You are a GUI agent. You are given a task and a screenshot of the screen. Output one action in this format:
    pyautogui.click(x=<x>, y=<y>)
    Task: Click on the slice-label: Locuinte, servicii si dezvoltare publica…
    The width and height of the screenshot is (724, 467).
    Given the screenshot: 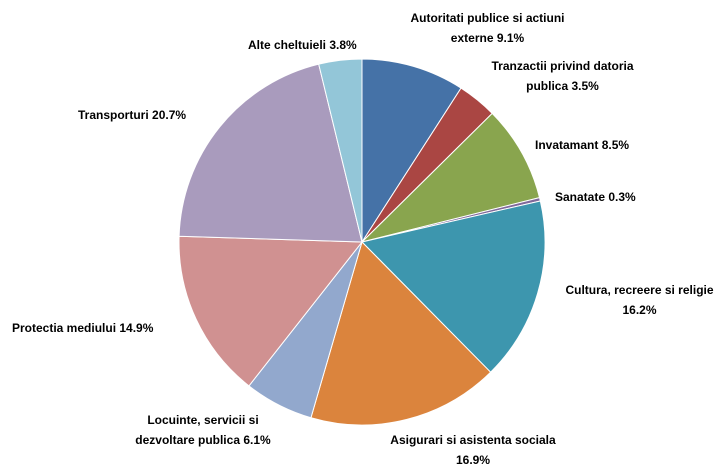 What is the action you would take?
    pyautogui.click(x=203, y=430)
    